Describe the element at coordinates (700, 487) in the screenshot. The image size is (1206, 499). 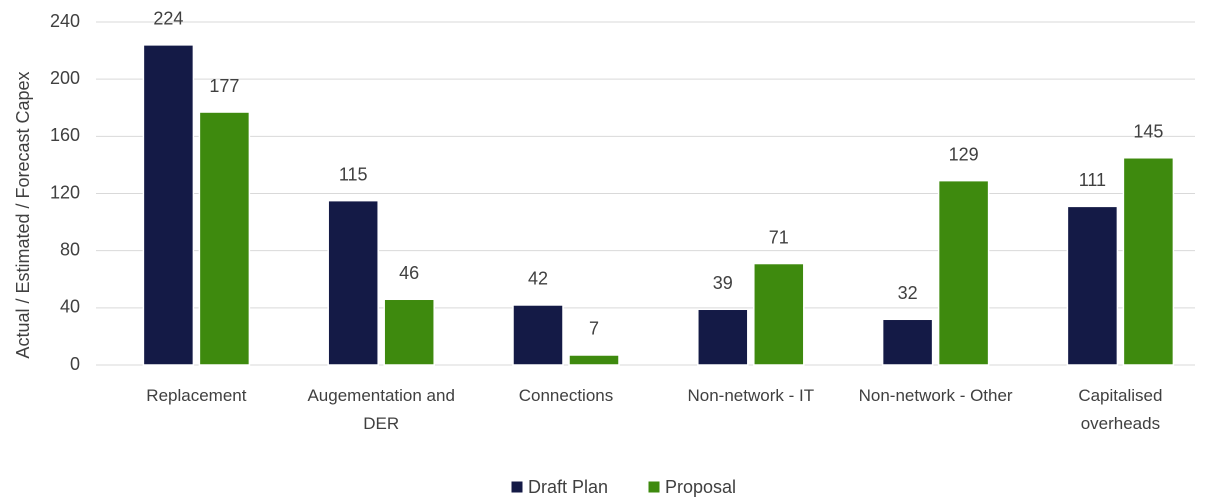
I see `legend-label: Proposal` at that location.